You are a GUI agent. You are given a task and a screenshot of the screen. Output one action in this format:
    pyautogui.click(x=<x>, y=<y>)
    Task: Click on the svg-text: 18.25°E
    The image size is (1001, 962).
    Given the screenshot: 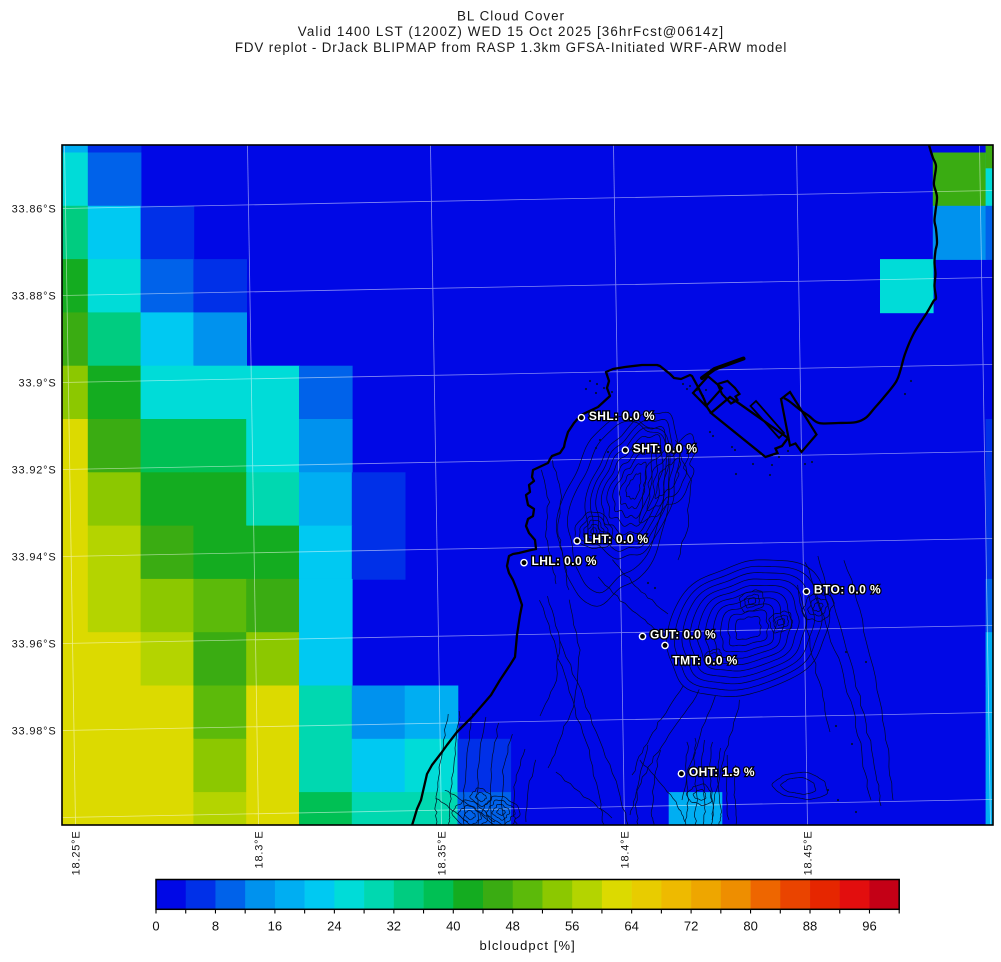 What is the action you would take?
    pyautogui.click(x=77, y=853)
    